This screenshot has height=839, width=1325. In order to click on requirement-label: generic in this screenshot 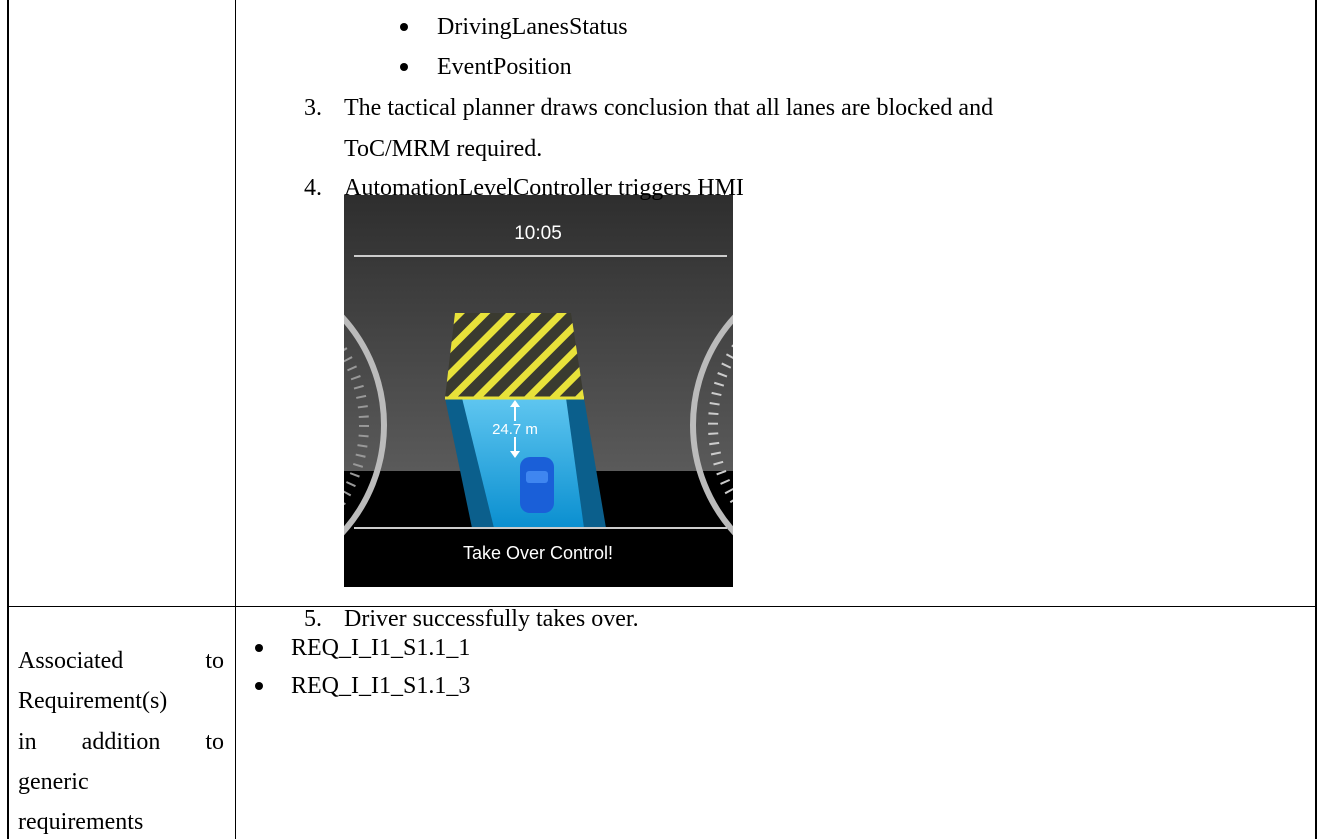, I will do `click(53, 781)`.